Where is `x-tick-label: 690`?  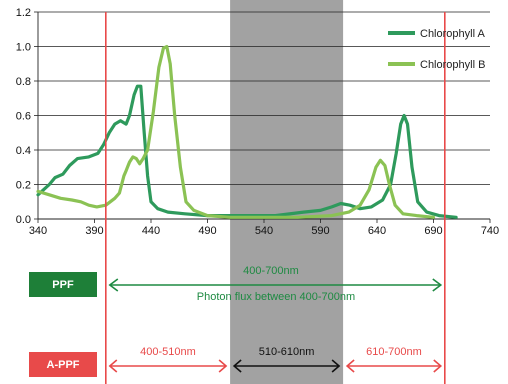 x-tick-label: 690 is located at coordinates (433, 231).